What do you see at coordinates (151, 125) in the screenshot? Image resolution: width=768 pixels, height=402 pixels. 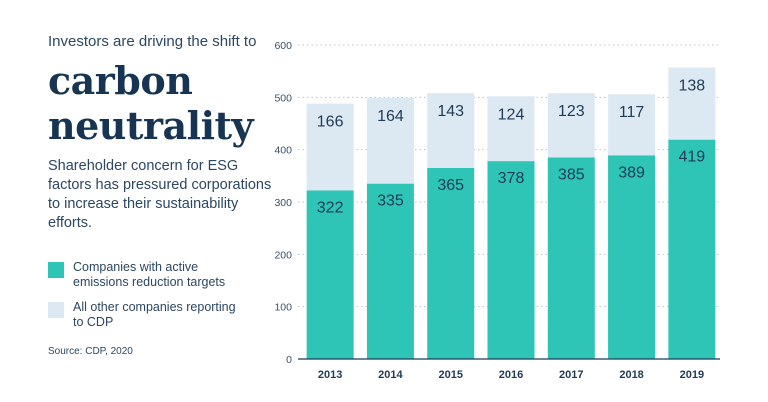 I see `headline-line-2: neutrality` at bounding box center [151, 125].